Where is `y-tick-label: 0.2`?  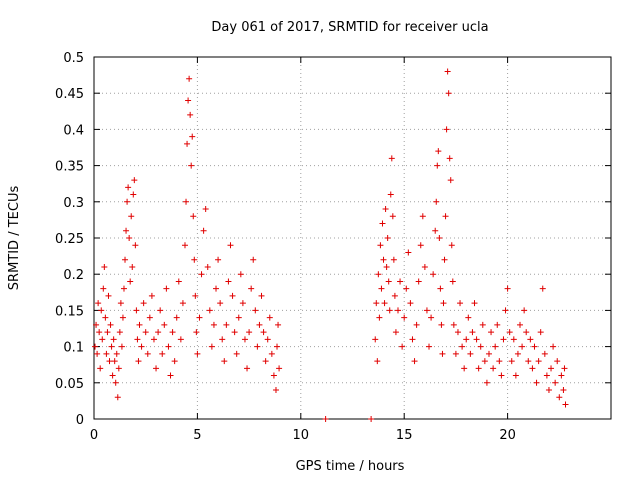
y-tick-label: 0.2 is located at coordinates (73, 275).